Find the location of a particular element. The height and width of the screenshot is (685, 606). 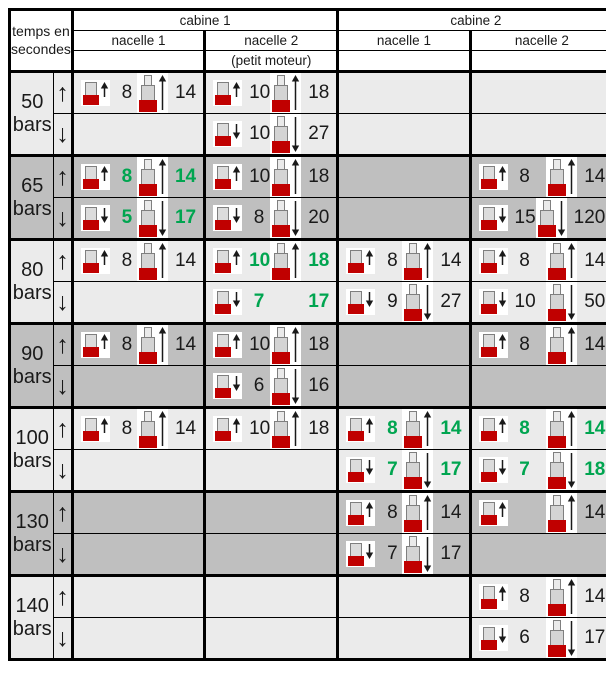

cabin2-nacelle2-subheader is located at coordinates (538, 61).